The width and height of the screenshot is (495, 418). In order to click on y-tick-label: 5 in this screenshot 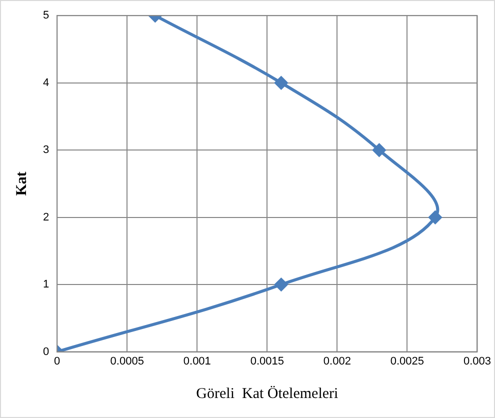, I will do `click(46, 16)`.